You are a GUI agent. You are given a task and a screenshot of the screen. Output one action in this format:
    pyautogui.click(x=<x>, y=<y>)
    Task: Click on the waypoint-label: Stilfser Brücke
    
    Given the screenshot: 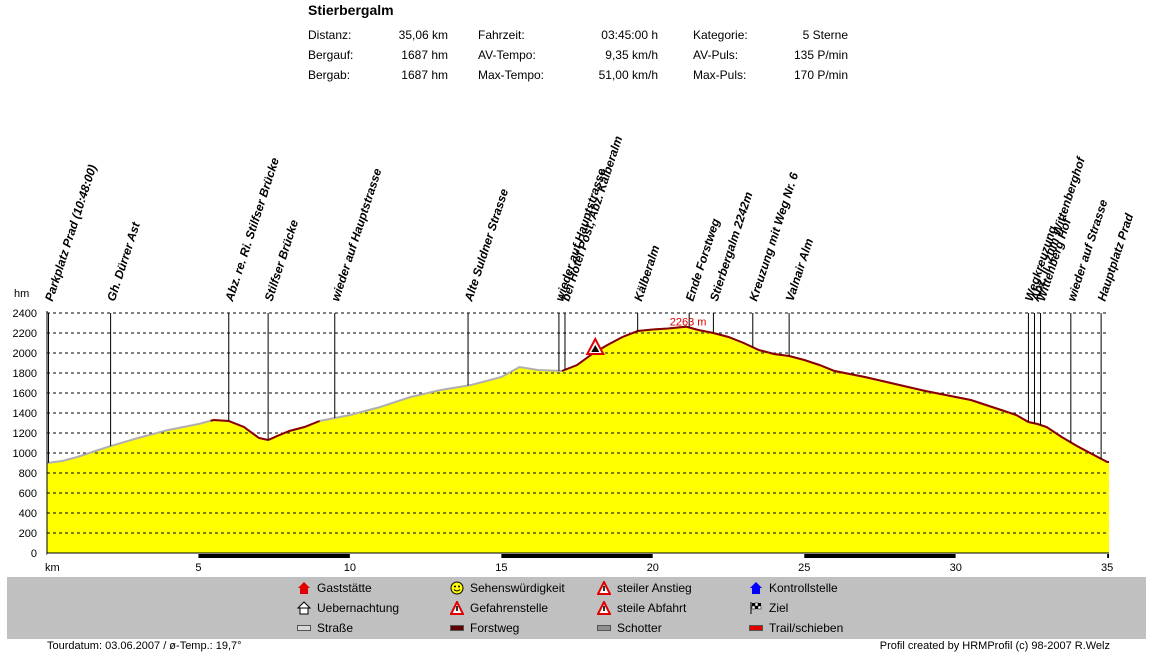 What is the action you would take?
    pyautogui.click(x=282, y=260)
    